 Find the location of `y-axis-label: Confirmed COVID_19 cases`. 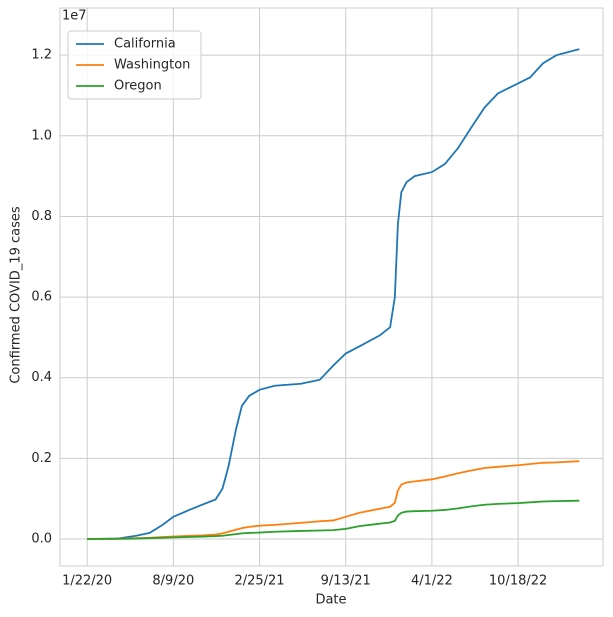

y-axis-label: Confirmed COVID_19 cases is located at coordinates (16, 294).